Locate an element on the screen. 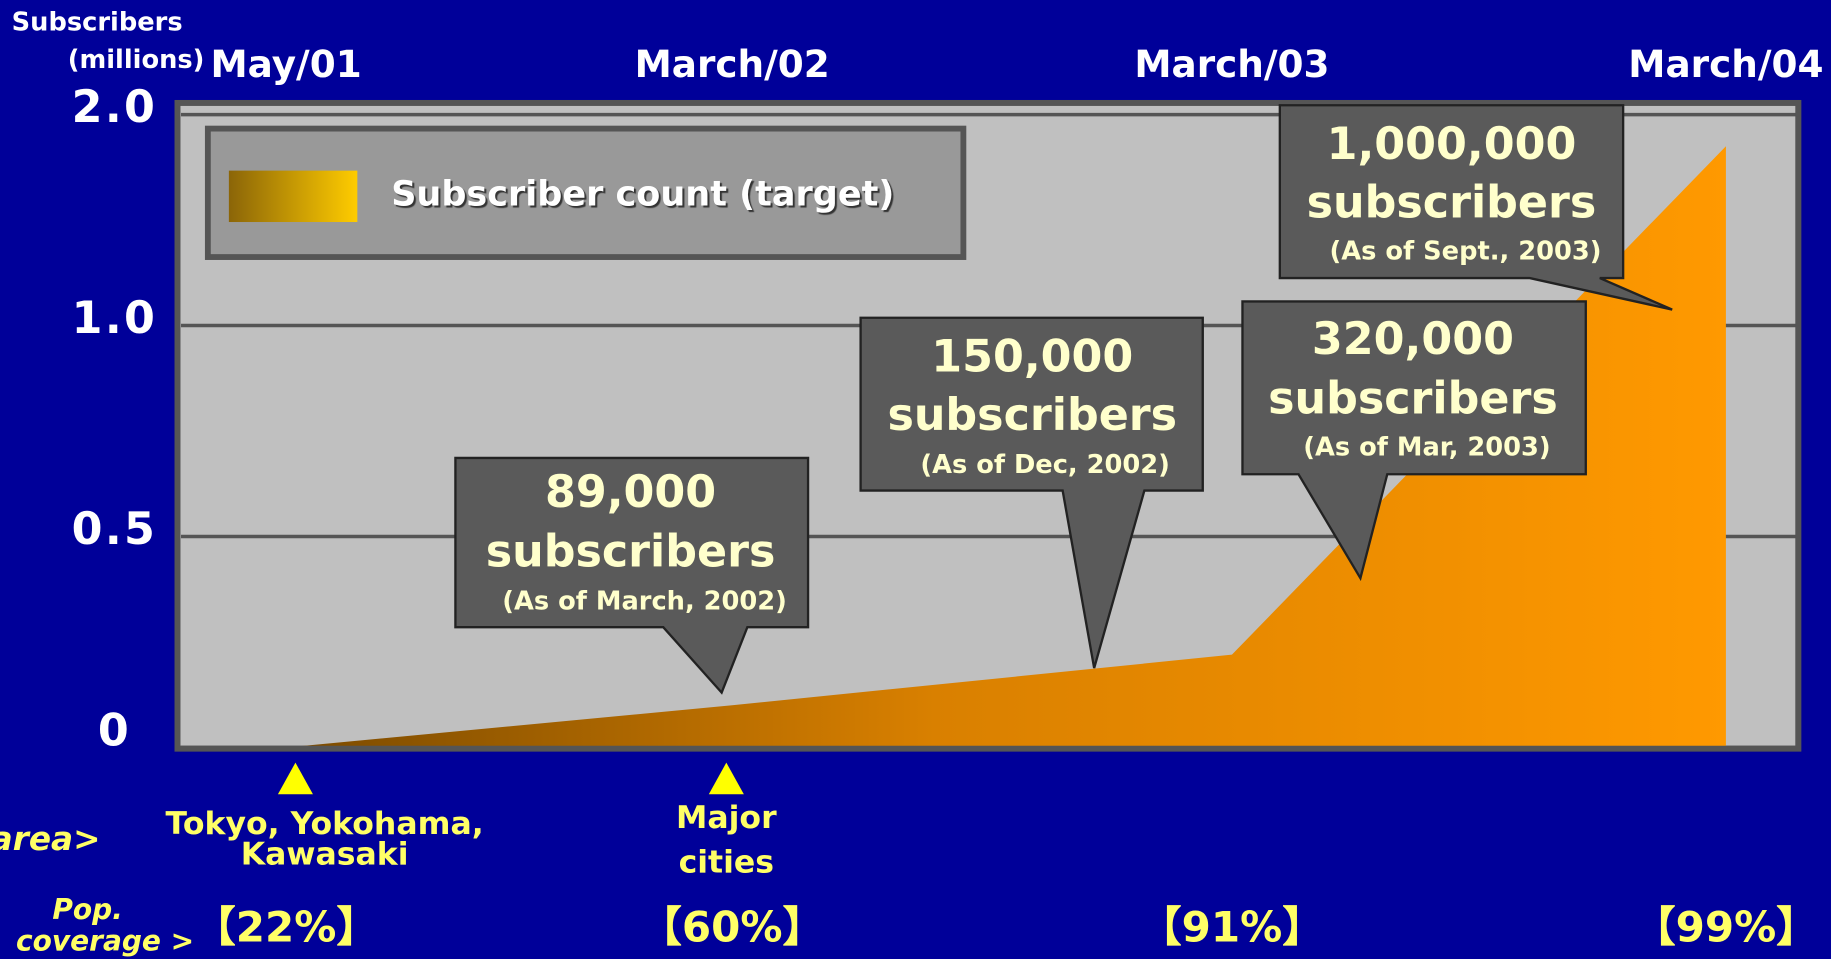 This screenshot has height=959, width=1831. service-area: cities is located at coordinates (727, 862).